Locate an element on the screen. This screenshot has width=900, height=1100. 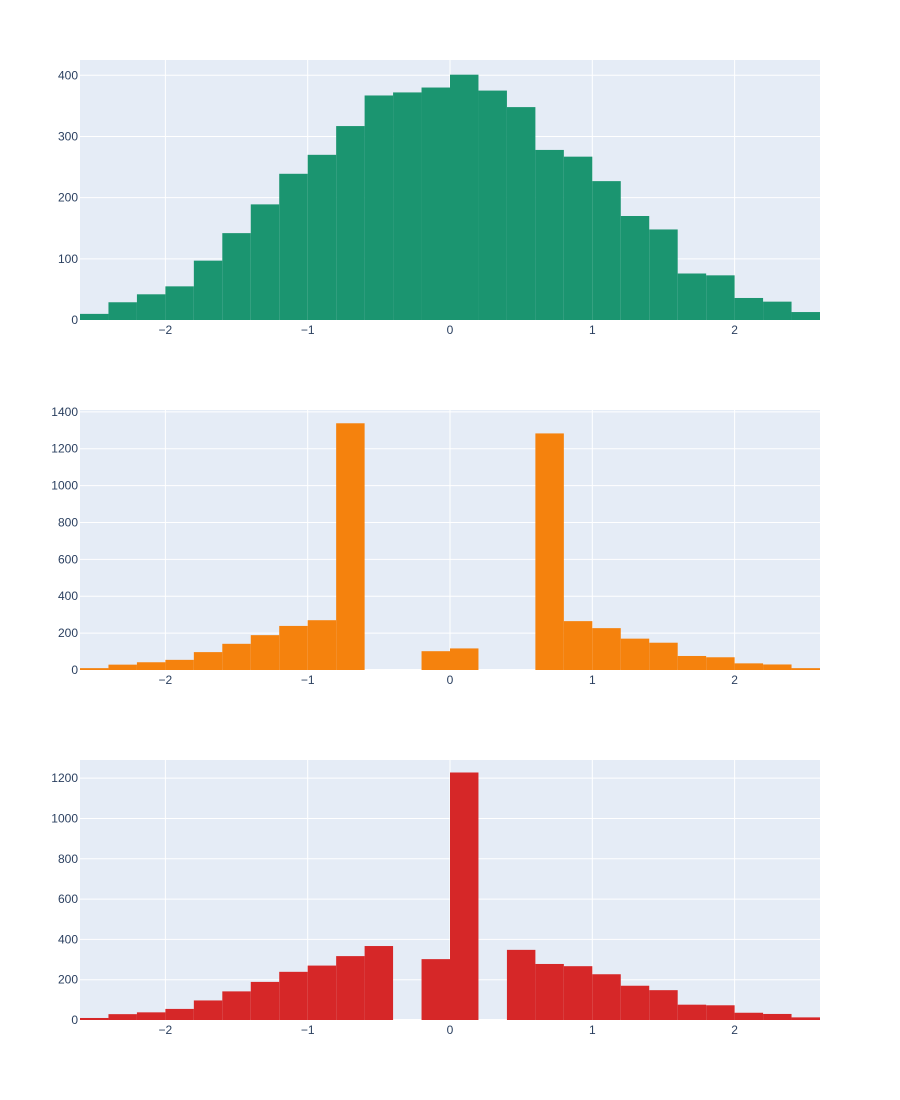
y-tick-label: 400 is located at coordinates (68, 75).